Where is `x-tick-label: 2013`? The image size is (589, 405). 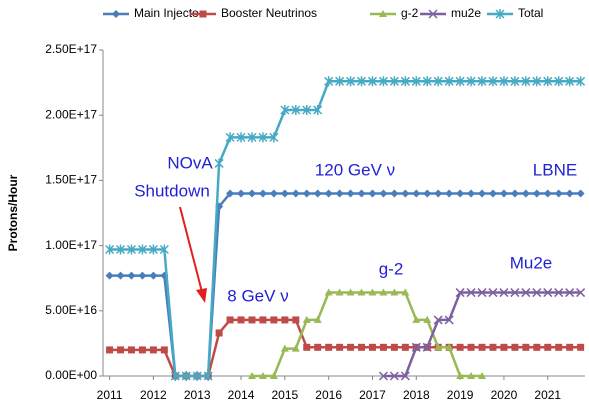
x-tick-label: 2013 is located at coordinates (197, 395).